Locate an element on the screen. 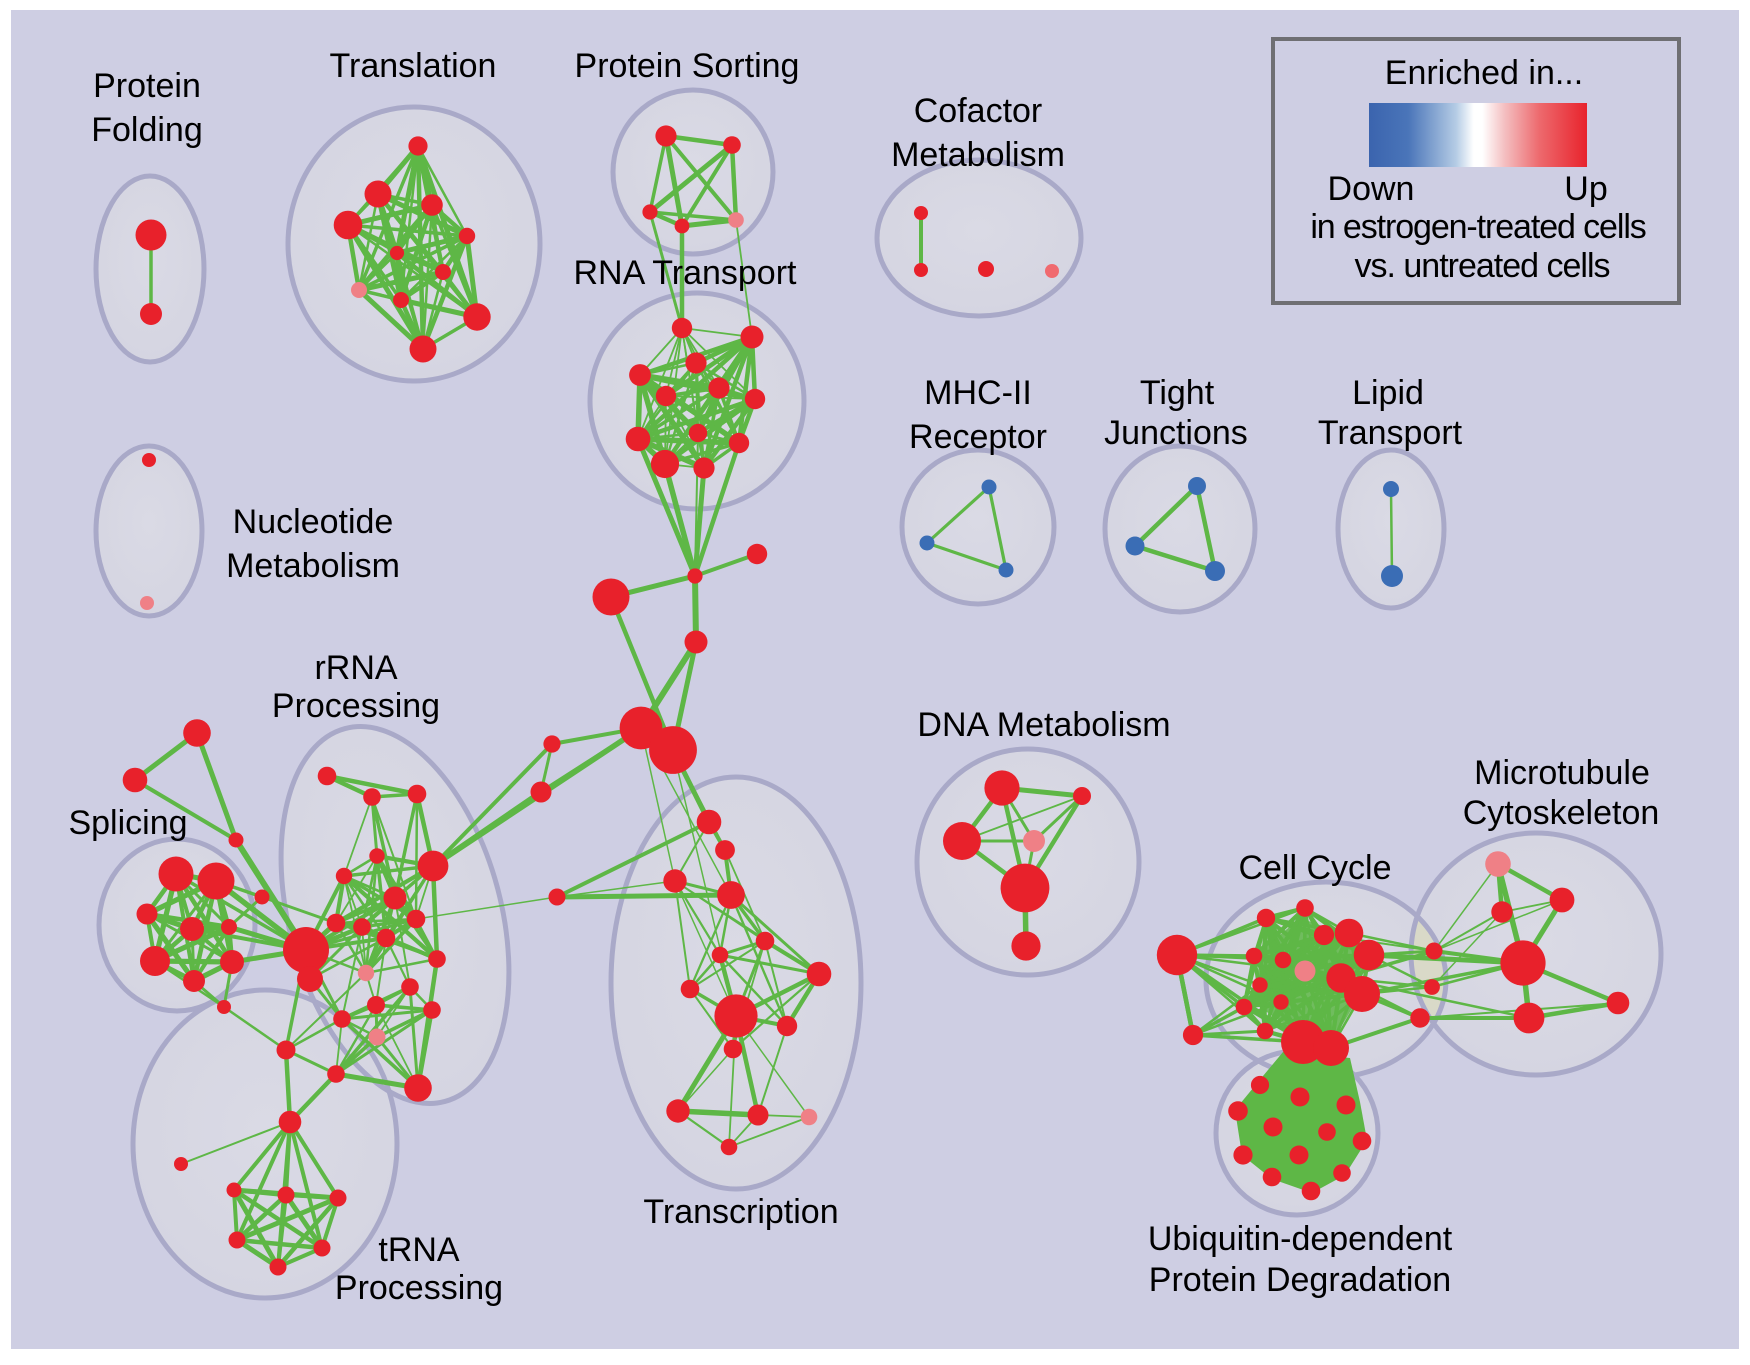 The image size is (1750, 1365). svg-text: MHC-II is located at coordinates (978, 393).